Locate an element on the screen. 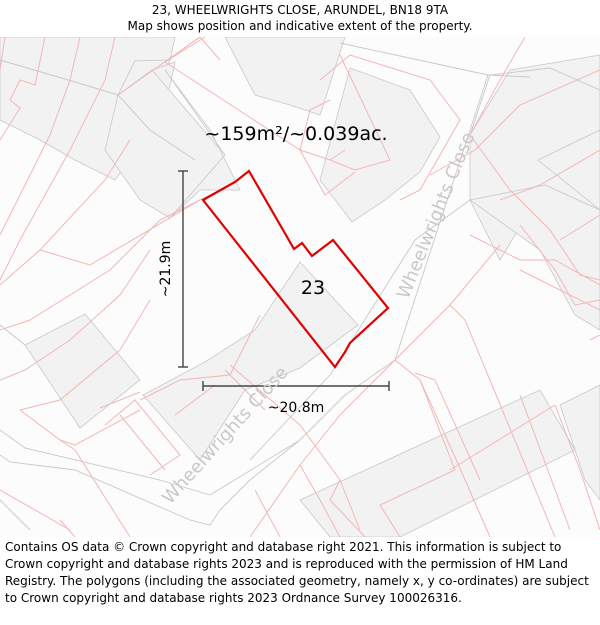  height-measure-label: ~21.9m is located at coordinates (166, 269).